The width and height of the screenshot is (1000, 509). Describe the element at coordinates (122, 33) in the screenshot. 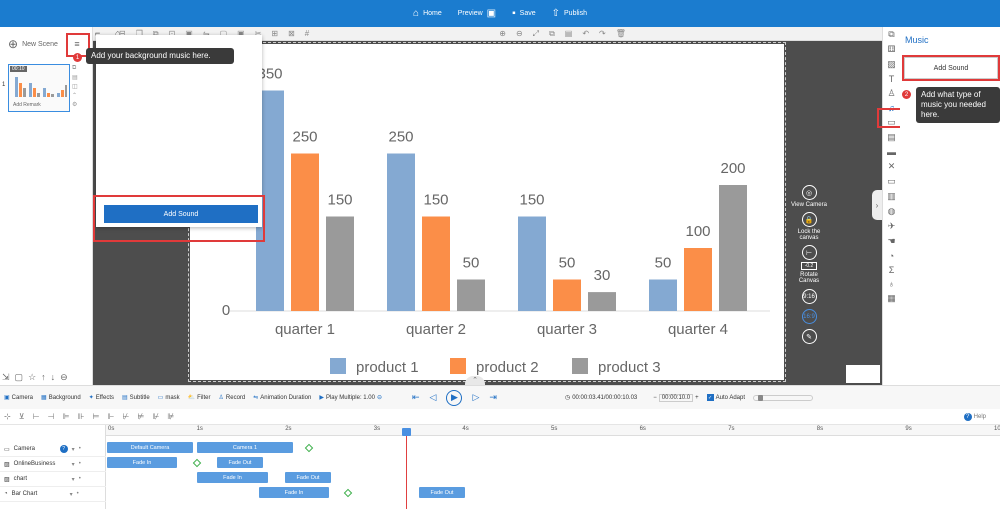

I see `align-icon: ⊟` at that location.